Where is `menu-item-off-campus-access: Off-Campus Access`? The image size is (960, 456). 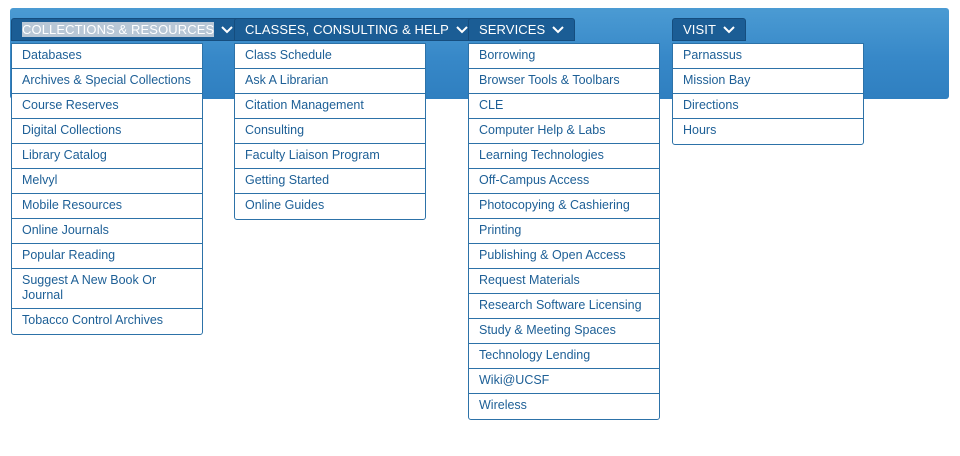 menu-item-off-campus-access: Off-Campus Access is located at coordinates (564, 181).